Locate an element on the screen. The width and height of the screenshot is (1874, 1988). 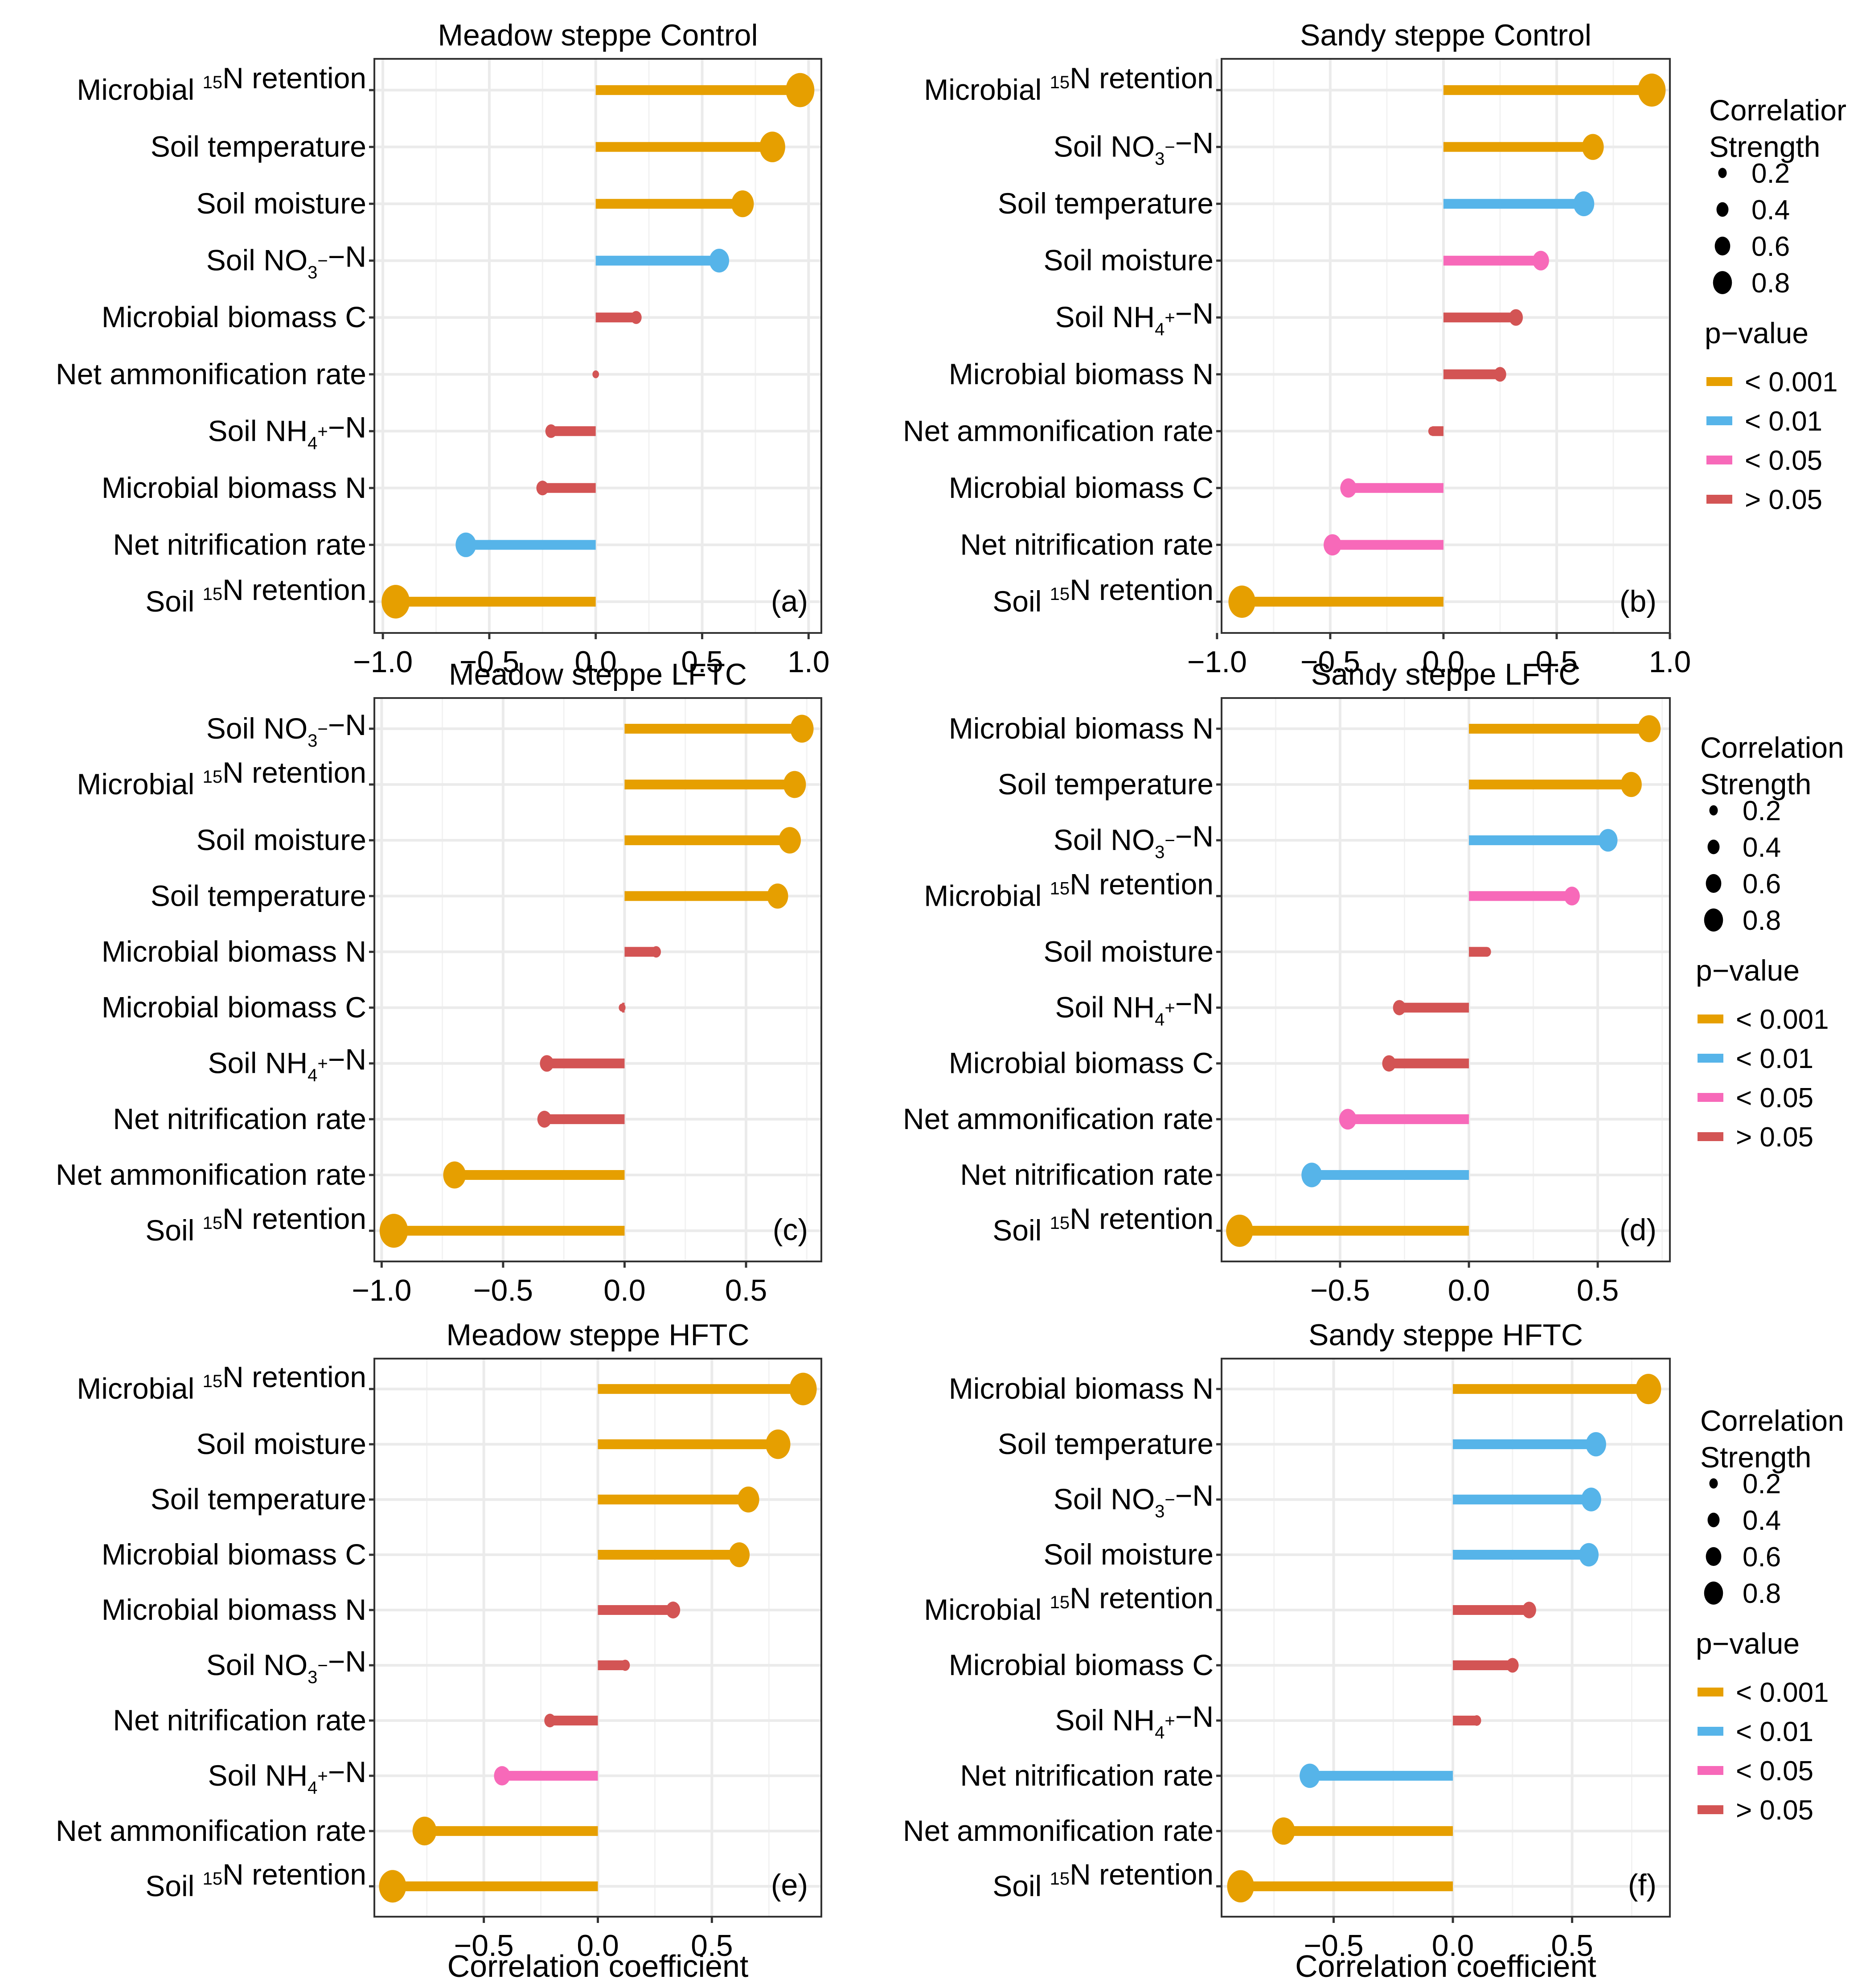
panel-title: Meadow steppe LFTC is located at coordinates (598, 674).